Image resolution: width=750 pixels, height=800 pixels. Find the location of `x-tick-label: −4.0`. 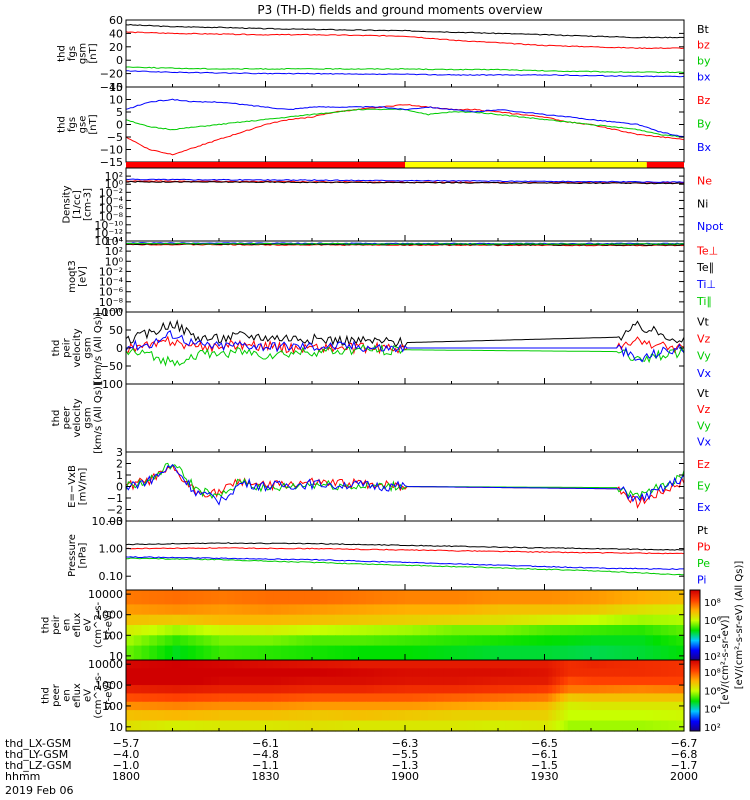

x-tick-label: −4.0 is located at coordinates (126, 754).